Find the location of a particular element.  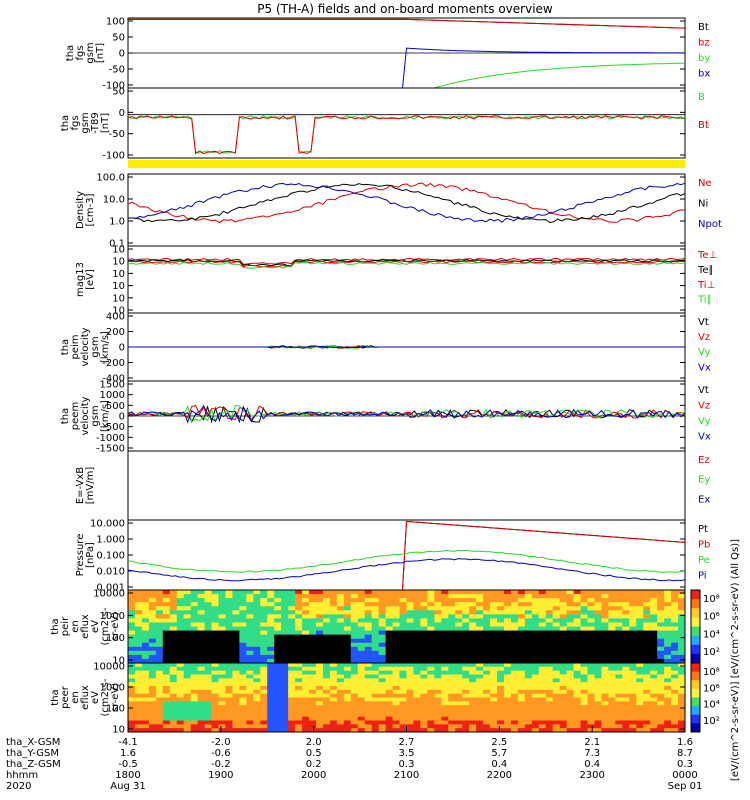

series-line is located at coordinates (406, 570).